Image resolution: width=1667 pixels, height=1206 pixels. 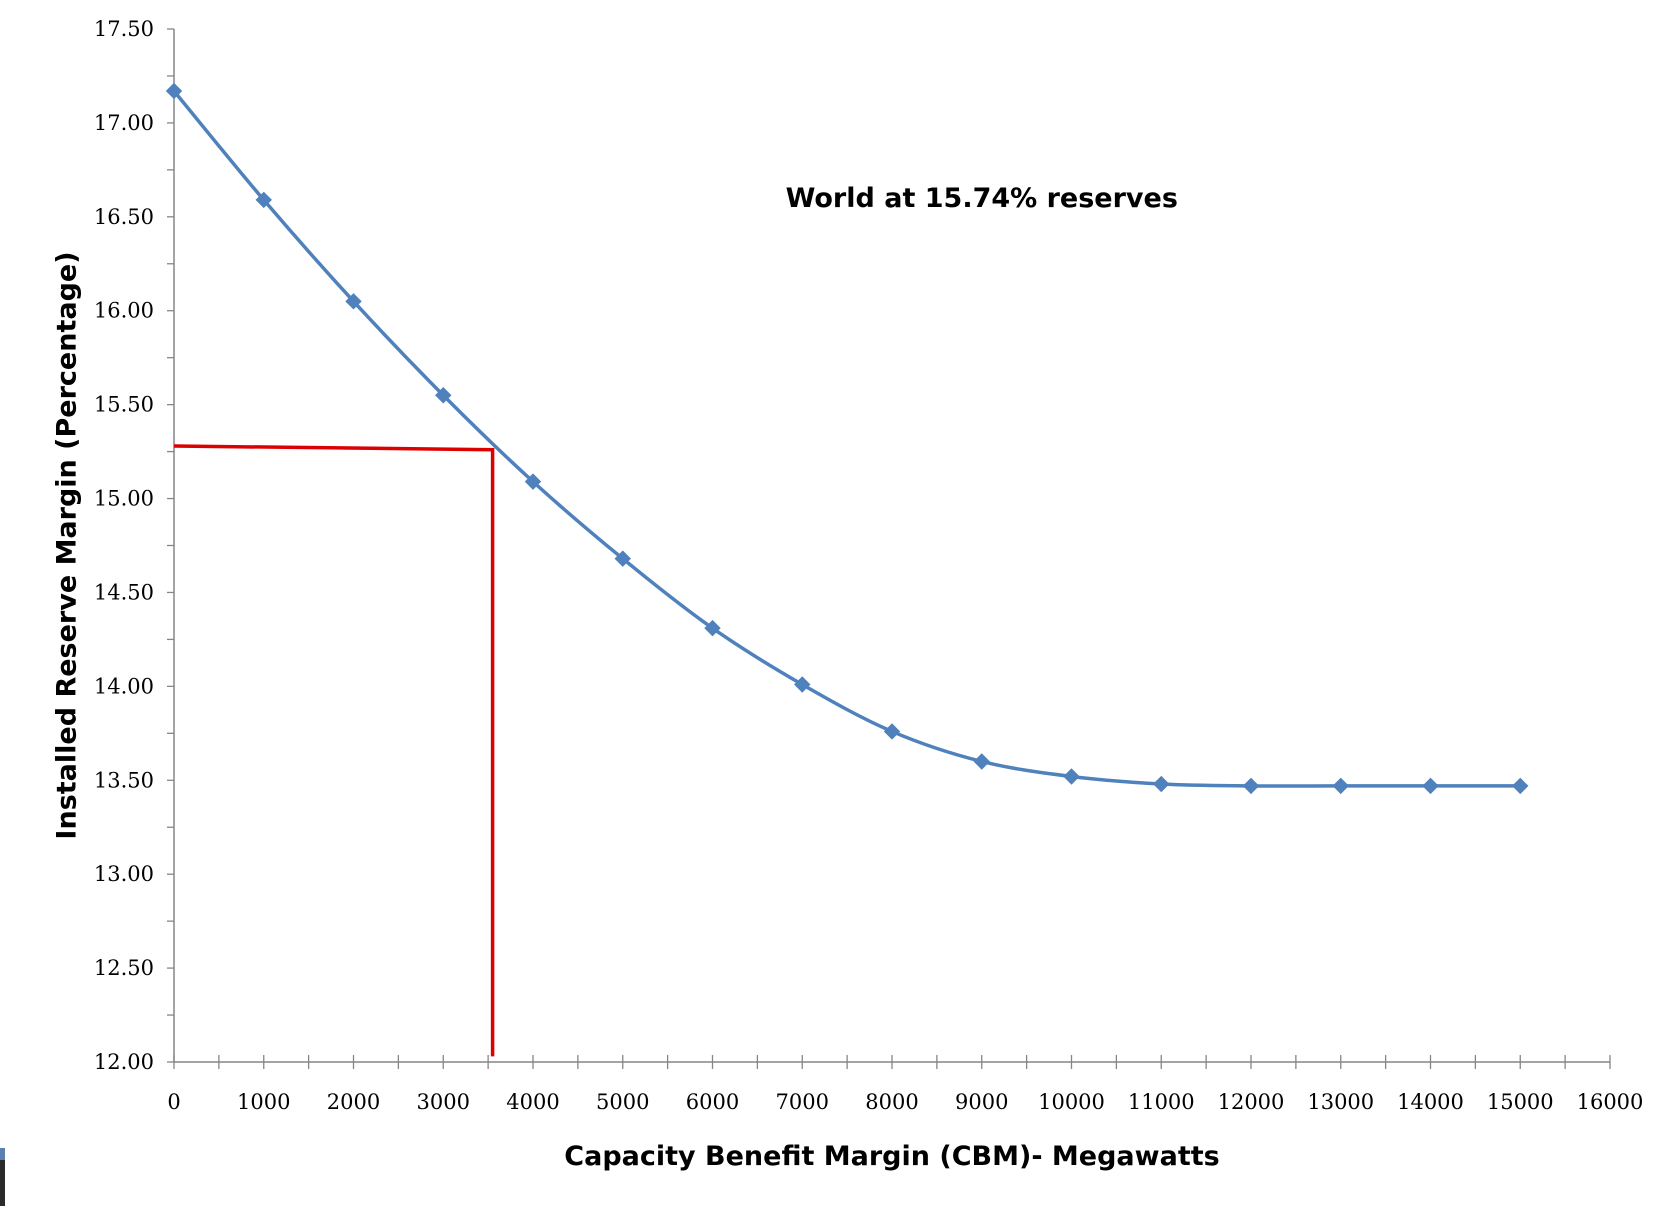 What do you see at coordinates (124, 780) in the screenshot?
I see `y-tick-label: 13.50` at bounding box center [124, 780].